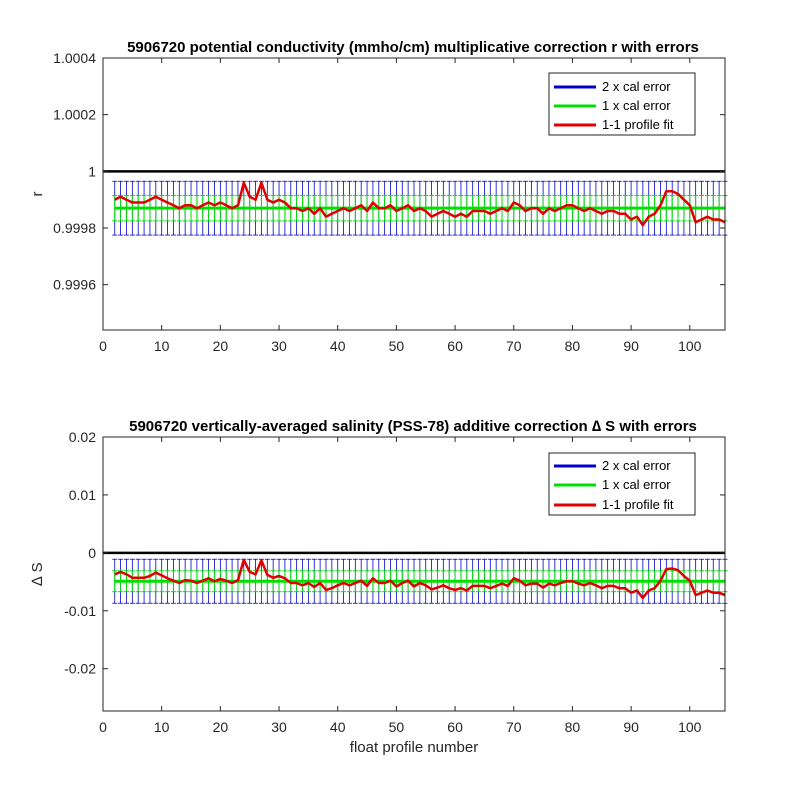 The height and width of the screenshot is (800, 800). Describe the element at coordinates (573, 346) in the screenshot. I see `x-tick-label-top: 80` at that location.